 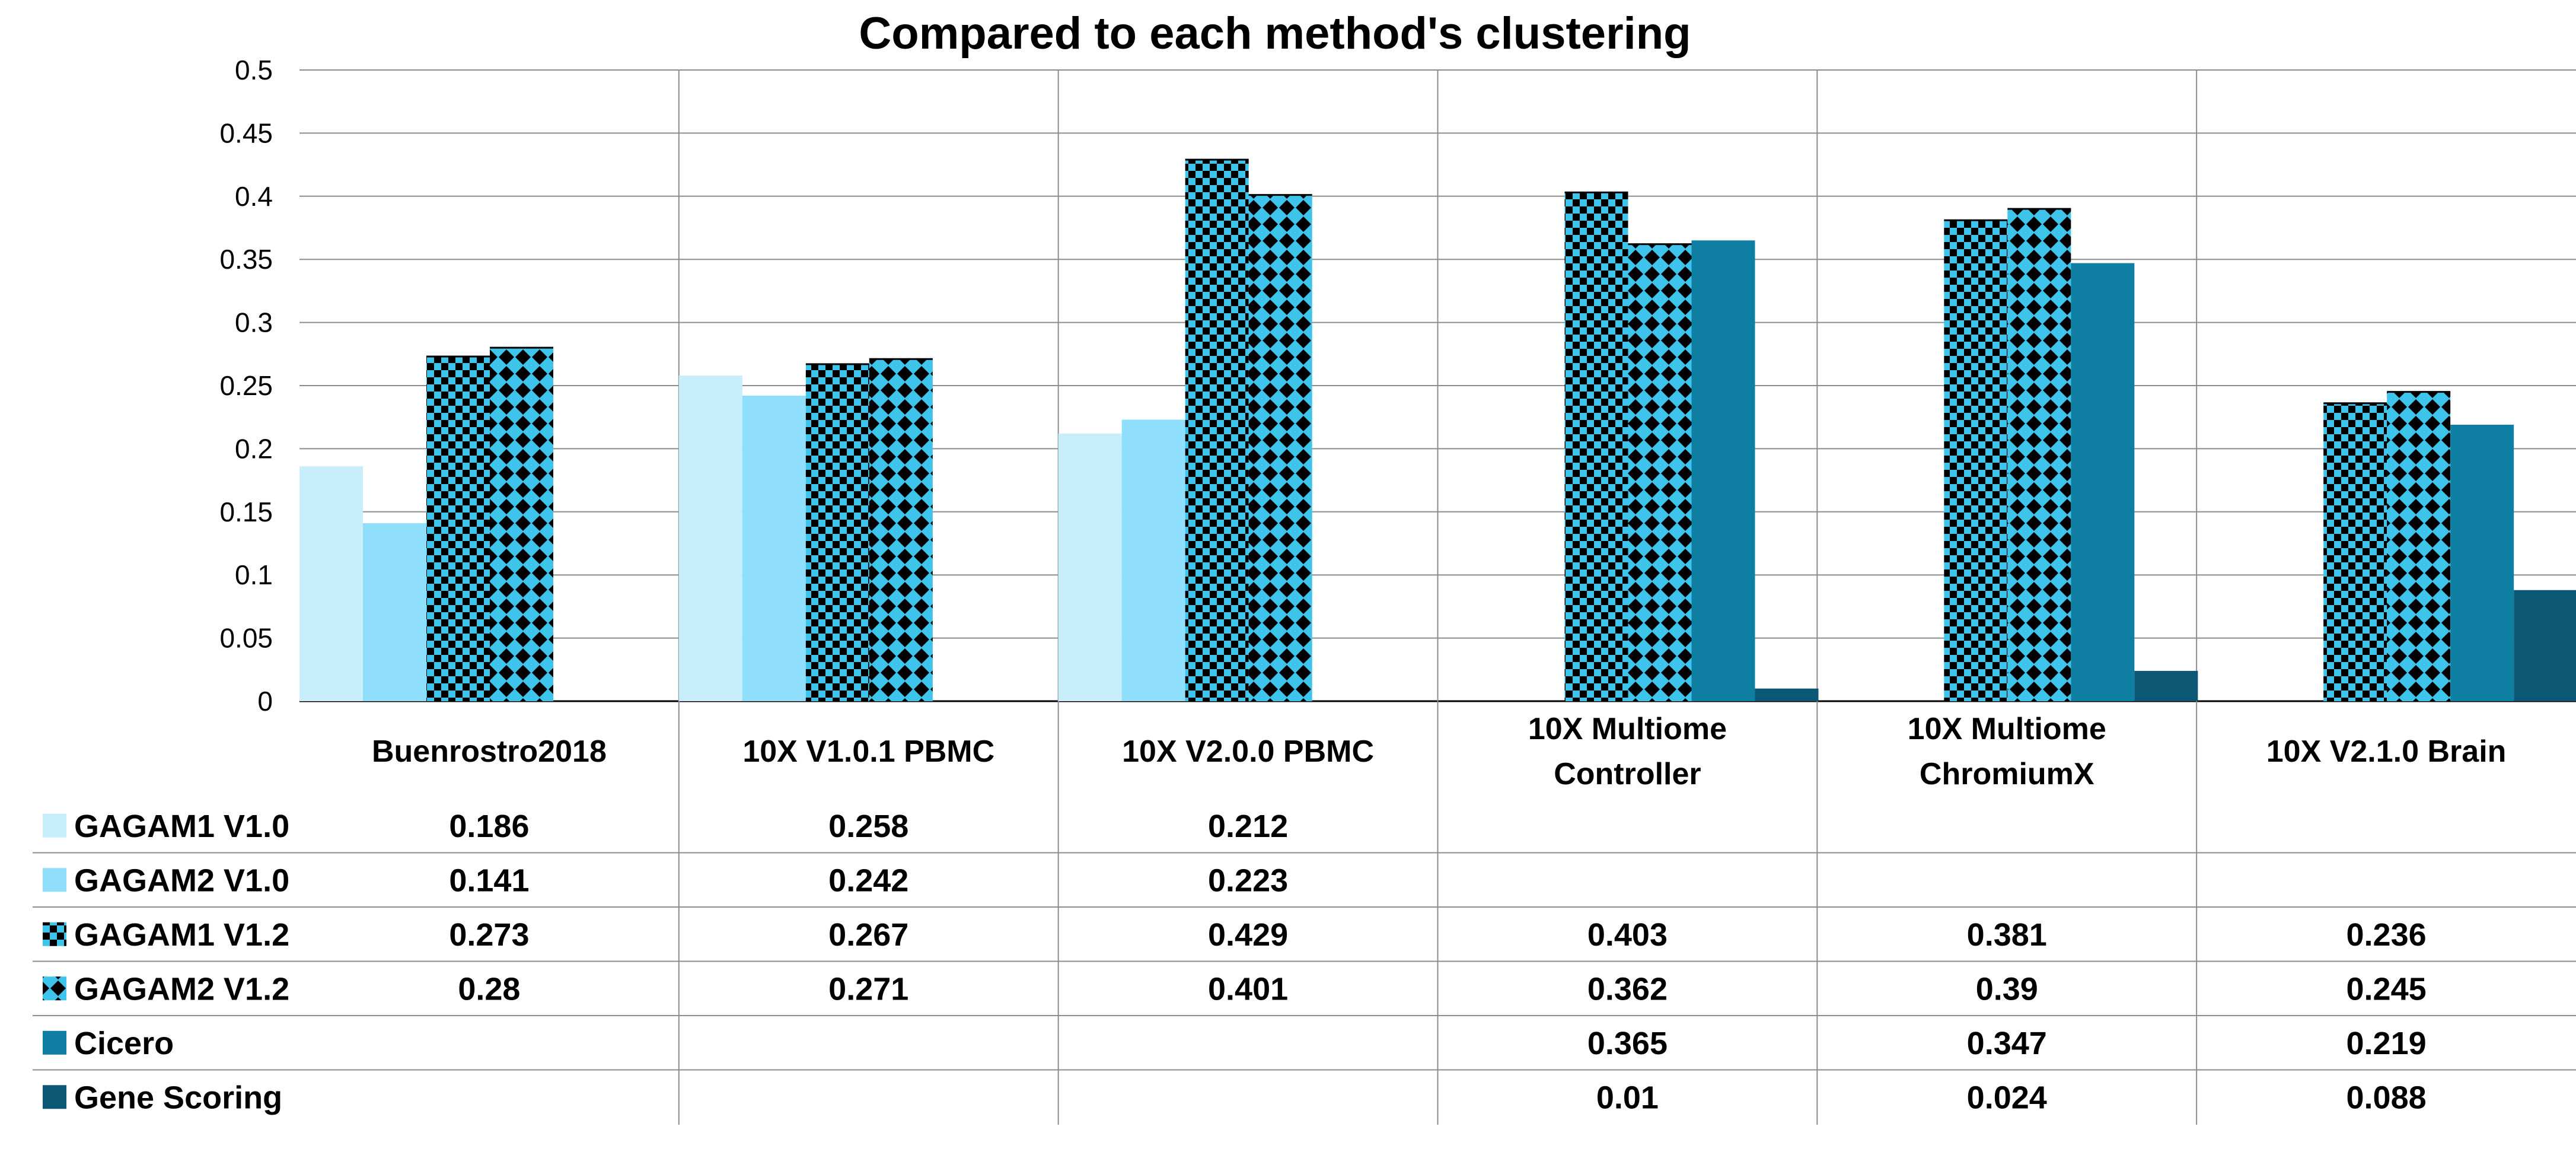 What do you see at coordinates (2007, 935) in the screenshot?
I see `table-cell: 0.381` at bounding box center [2007, 935].